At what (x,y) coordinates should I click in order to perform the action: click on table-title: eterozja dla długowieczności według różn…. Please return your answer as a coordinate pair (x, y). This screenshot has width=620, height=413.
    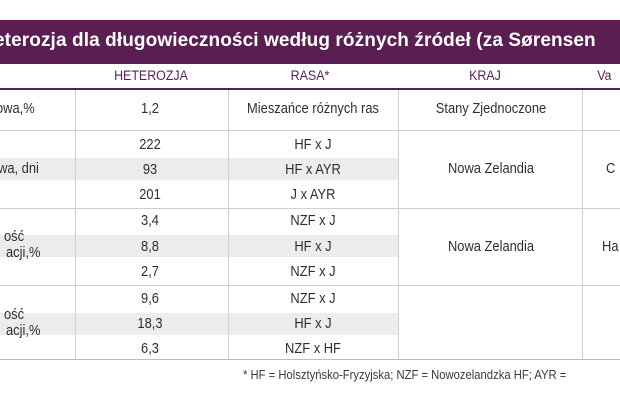
    Looking at the image, I should click on (298, 40).